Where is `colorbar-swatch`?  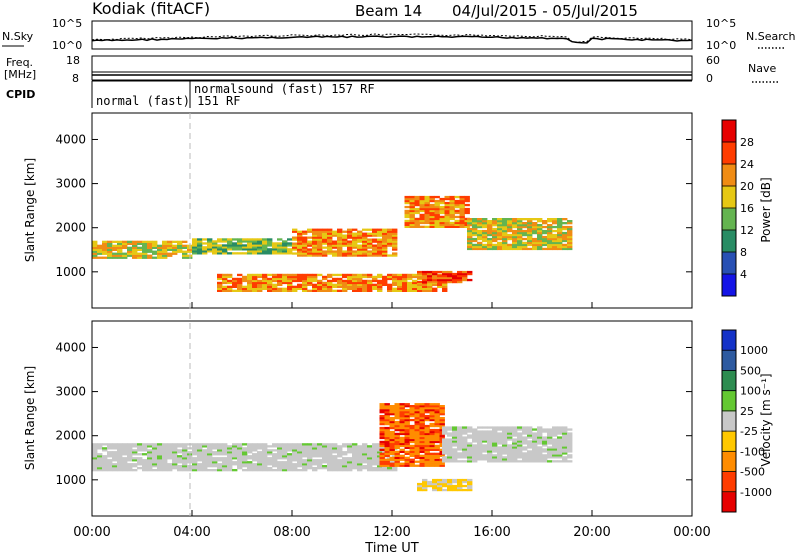 colorbar-swatch is located at coordinates (729, 131).